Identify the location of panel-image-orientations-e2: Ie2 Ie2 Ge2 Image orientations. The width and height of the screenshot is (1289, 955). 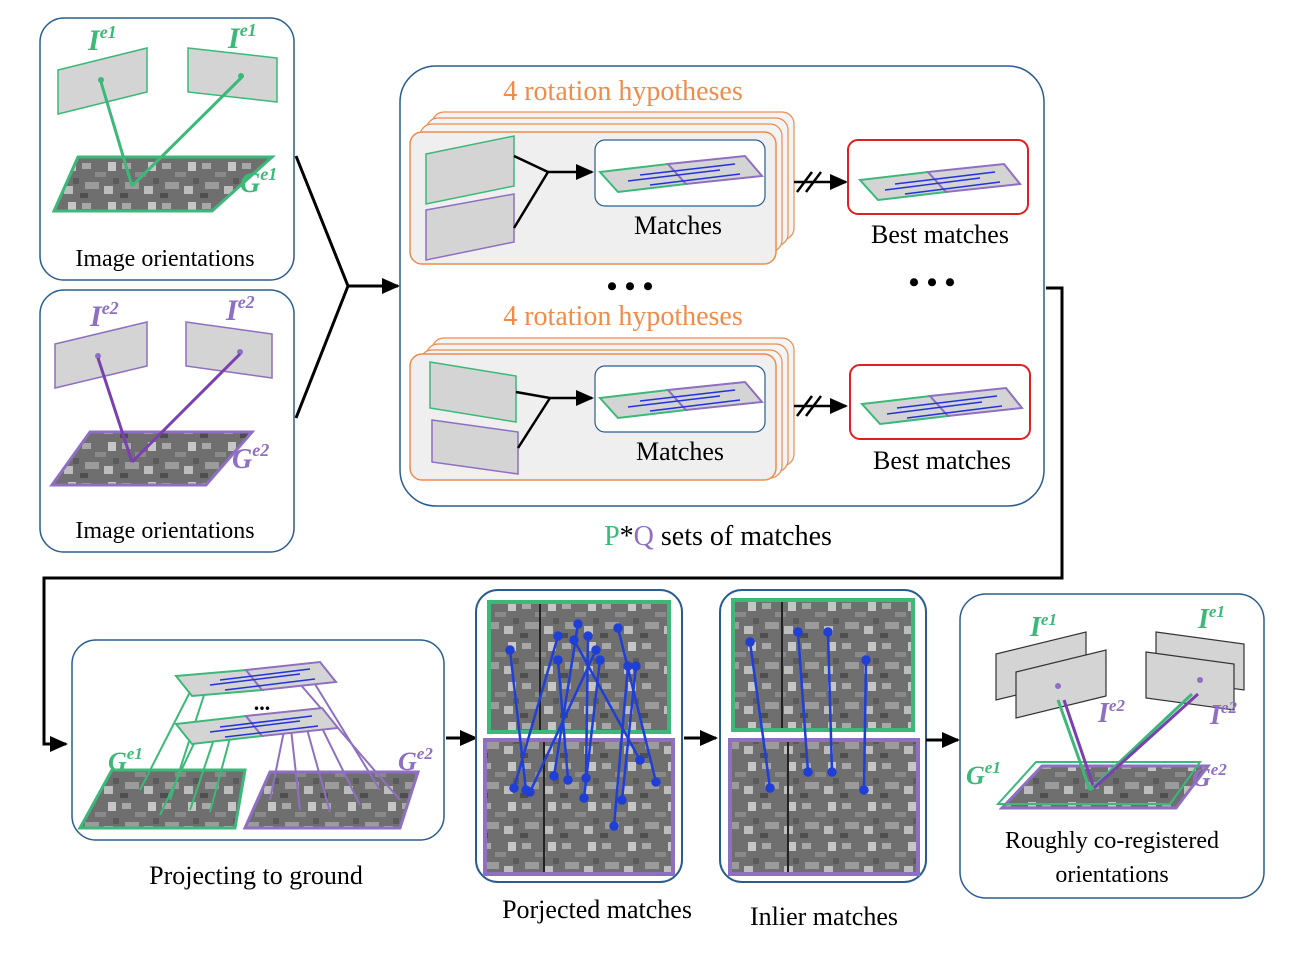
(167, 421).